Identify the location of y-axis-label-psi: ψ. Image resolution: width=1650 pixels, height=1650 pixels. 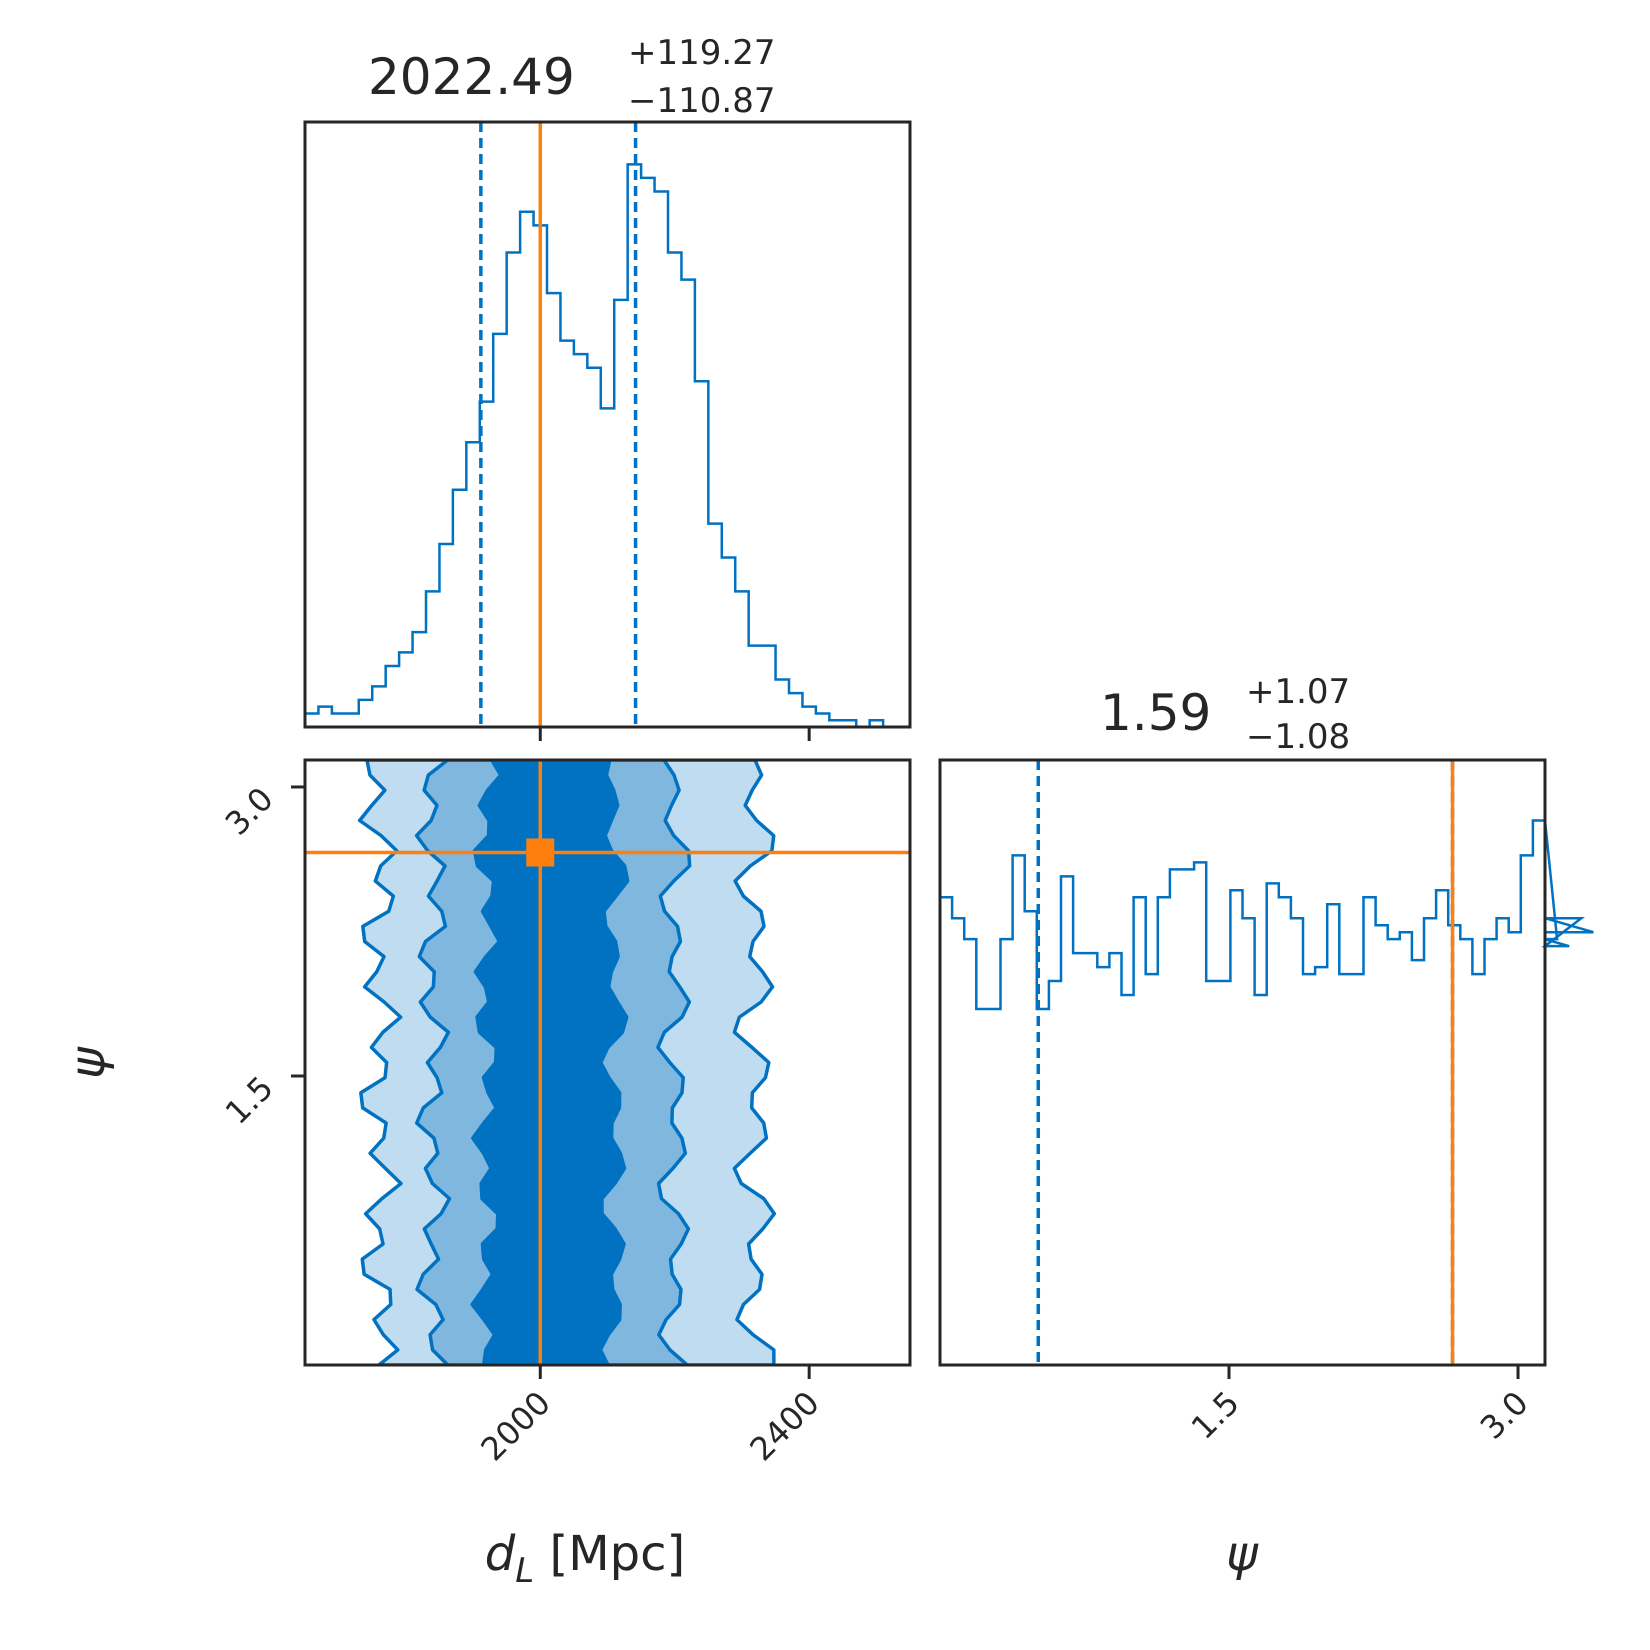
(88, 1062).